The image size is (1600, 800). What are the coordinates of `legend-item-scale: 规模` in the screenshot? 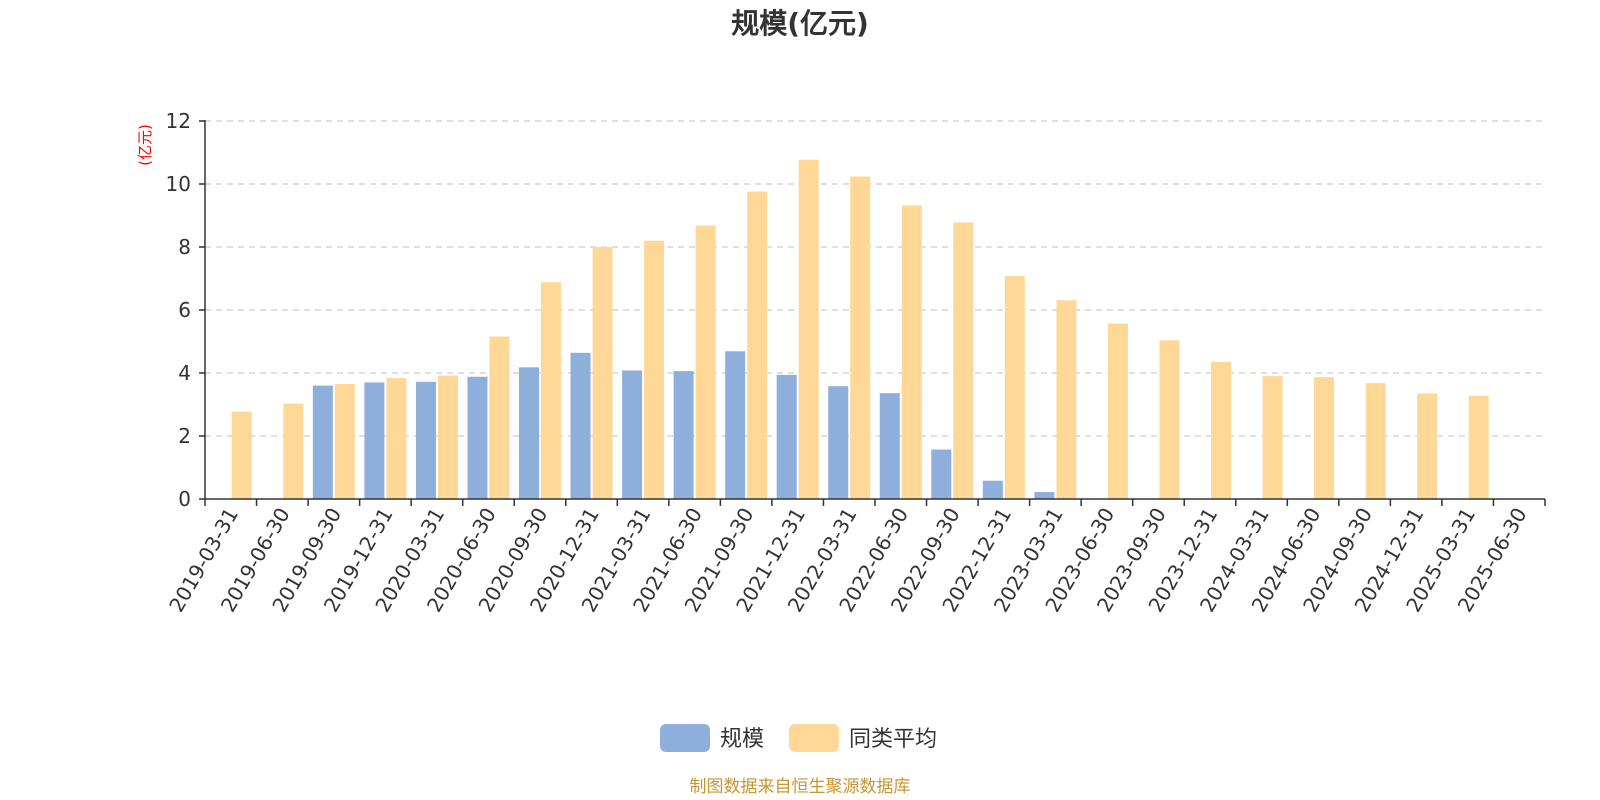 It's located at (712, 738).